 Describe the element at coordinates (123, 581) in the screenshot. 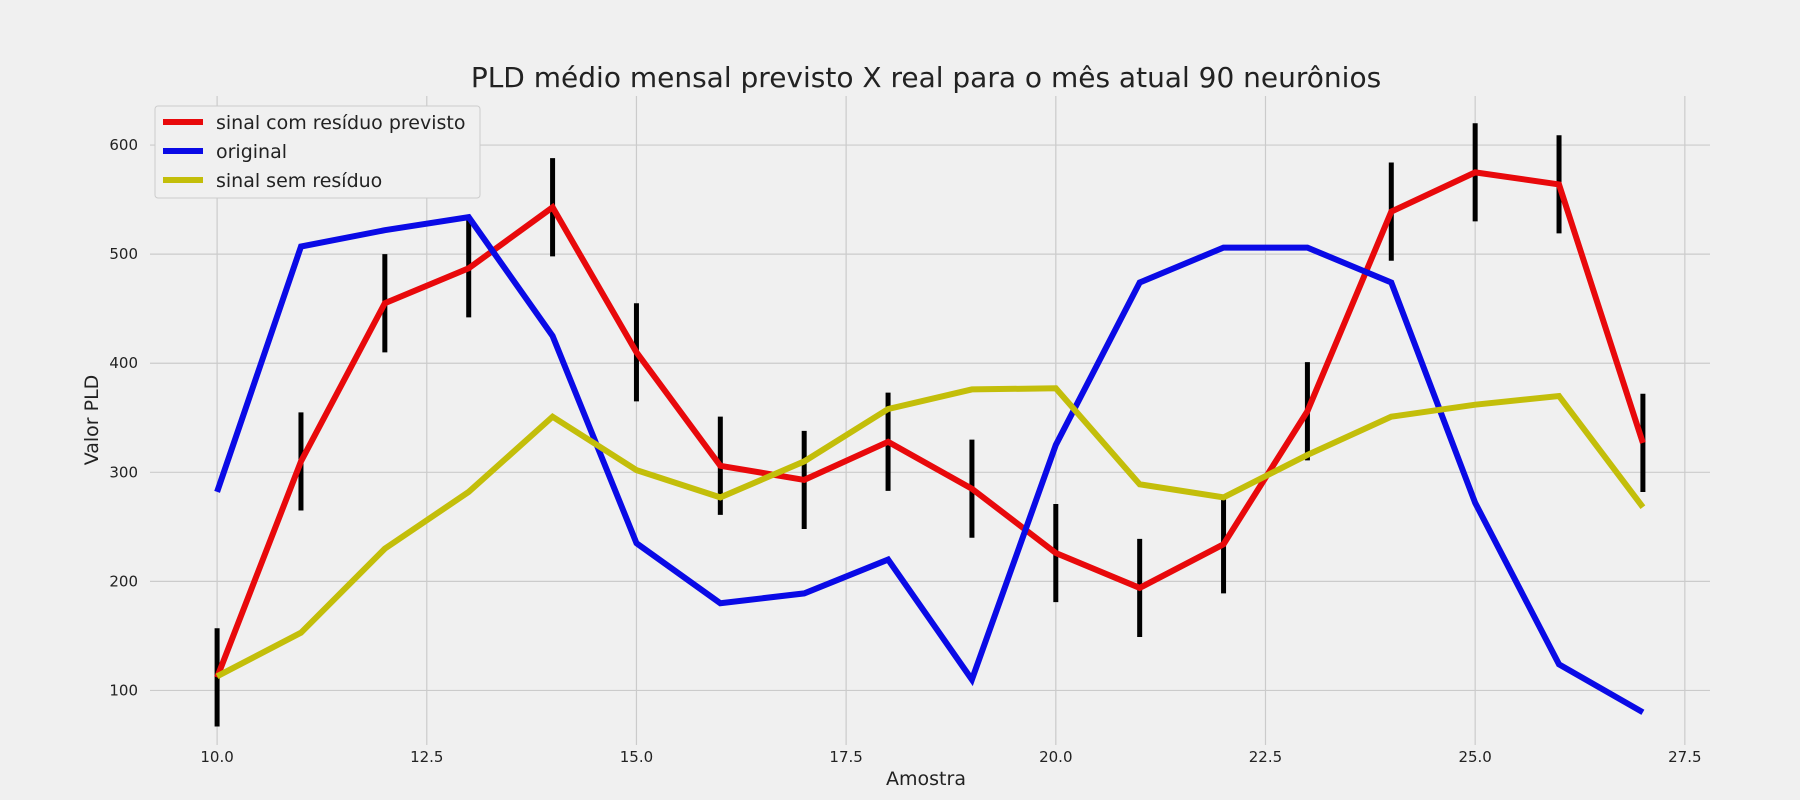

I see `y-tick-label: 200` at that location.